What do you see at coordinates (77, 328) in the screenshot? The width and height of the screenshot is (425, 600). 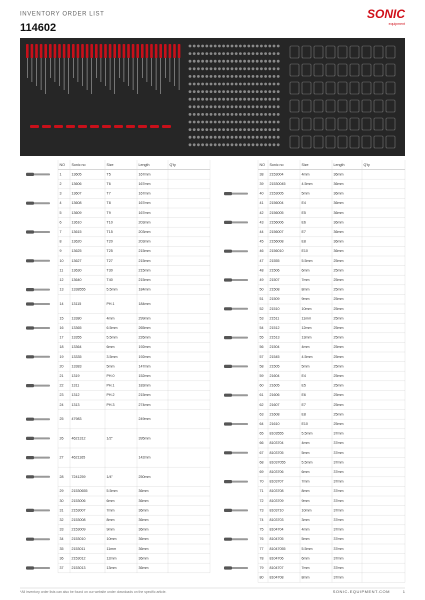 I see `cell-sonic: 13365` at bounding box center [77, 328].